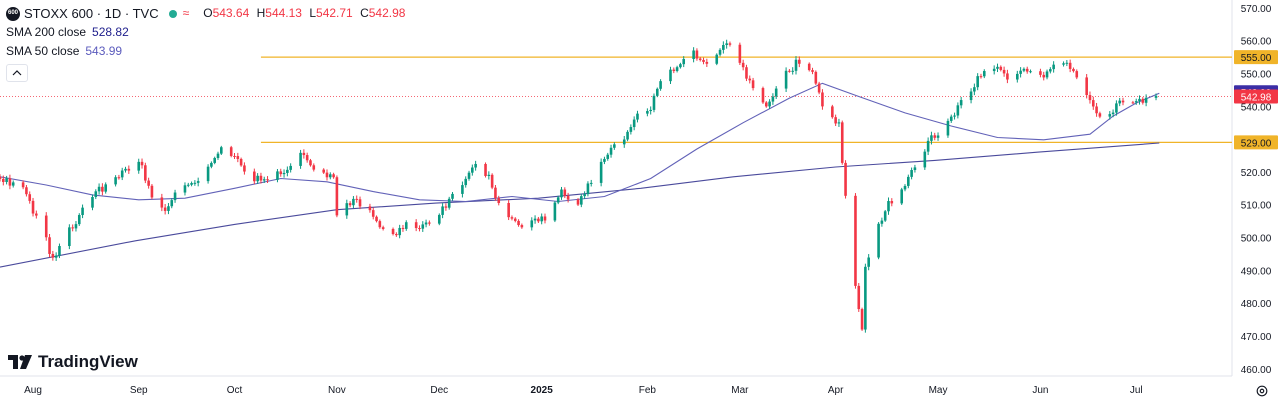 The height and width of the screenshot is (401, 1280). What do you see at coordinates (337, 390) in the screenshot?
I see `x-tick-label: Nov` at bounding box center [337, 390].